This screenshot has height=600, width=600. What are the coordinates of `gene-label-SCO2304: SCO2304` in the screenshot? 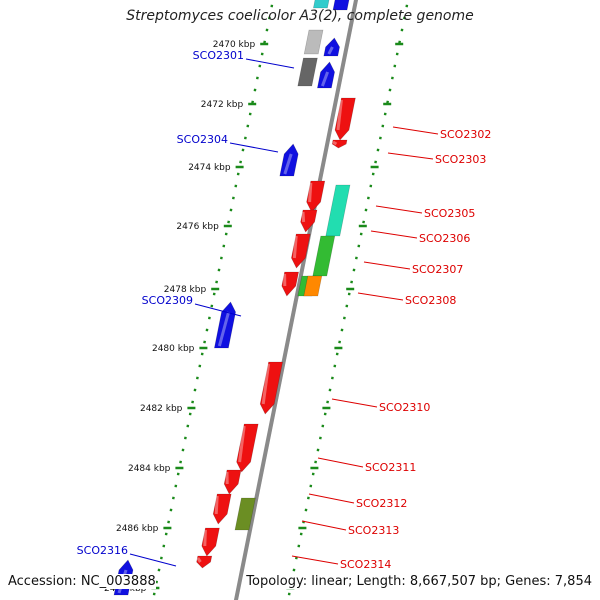 It's located at (202, 139).